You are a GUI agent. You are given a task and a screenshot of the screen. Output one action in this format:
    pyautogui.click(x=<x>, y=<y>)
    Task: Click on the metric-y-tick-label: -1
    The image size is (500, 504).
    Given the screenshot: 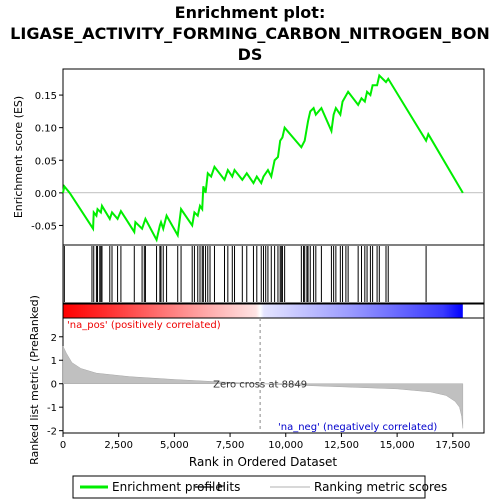 What is the action you would take?
    pyautogui.click(x=52, y=408)
    